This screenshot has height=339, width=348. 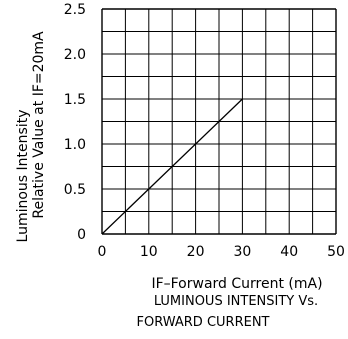 I want to click on x-tick-label: 40, so click(x=289, y=252).